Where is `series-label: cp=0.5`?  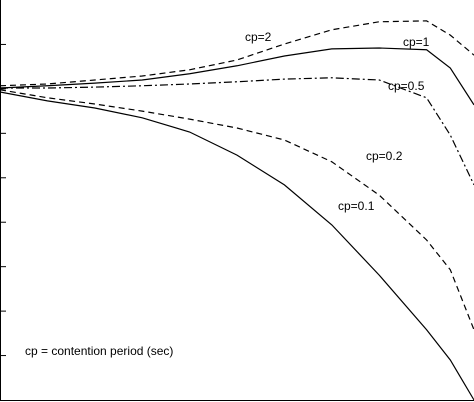 series-label: cp=0.5 is located at coordinates (406, 86).